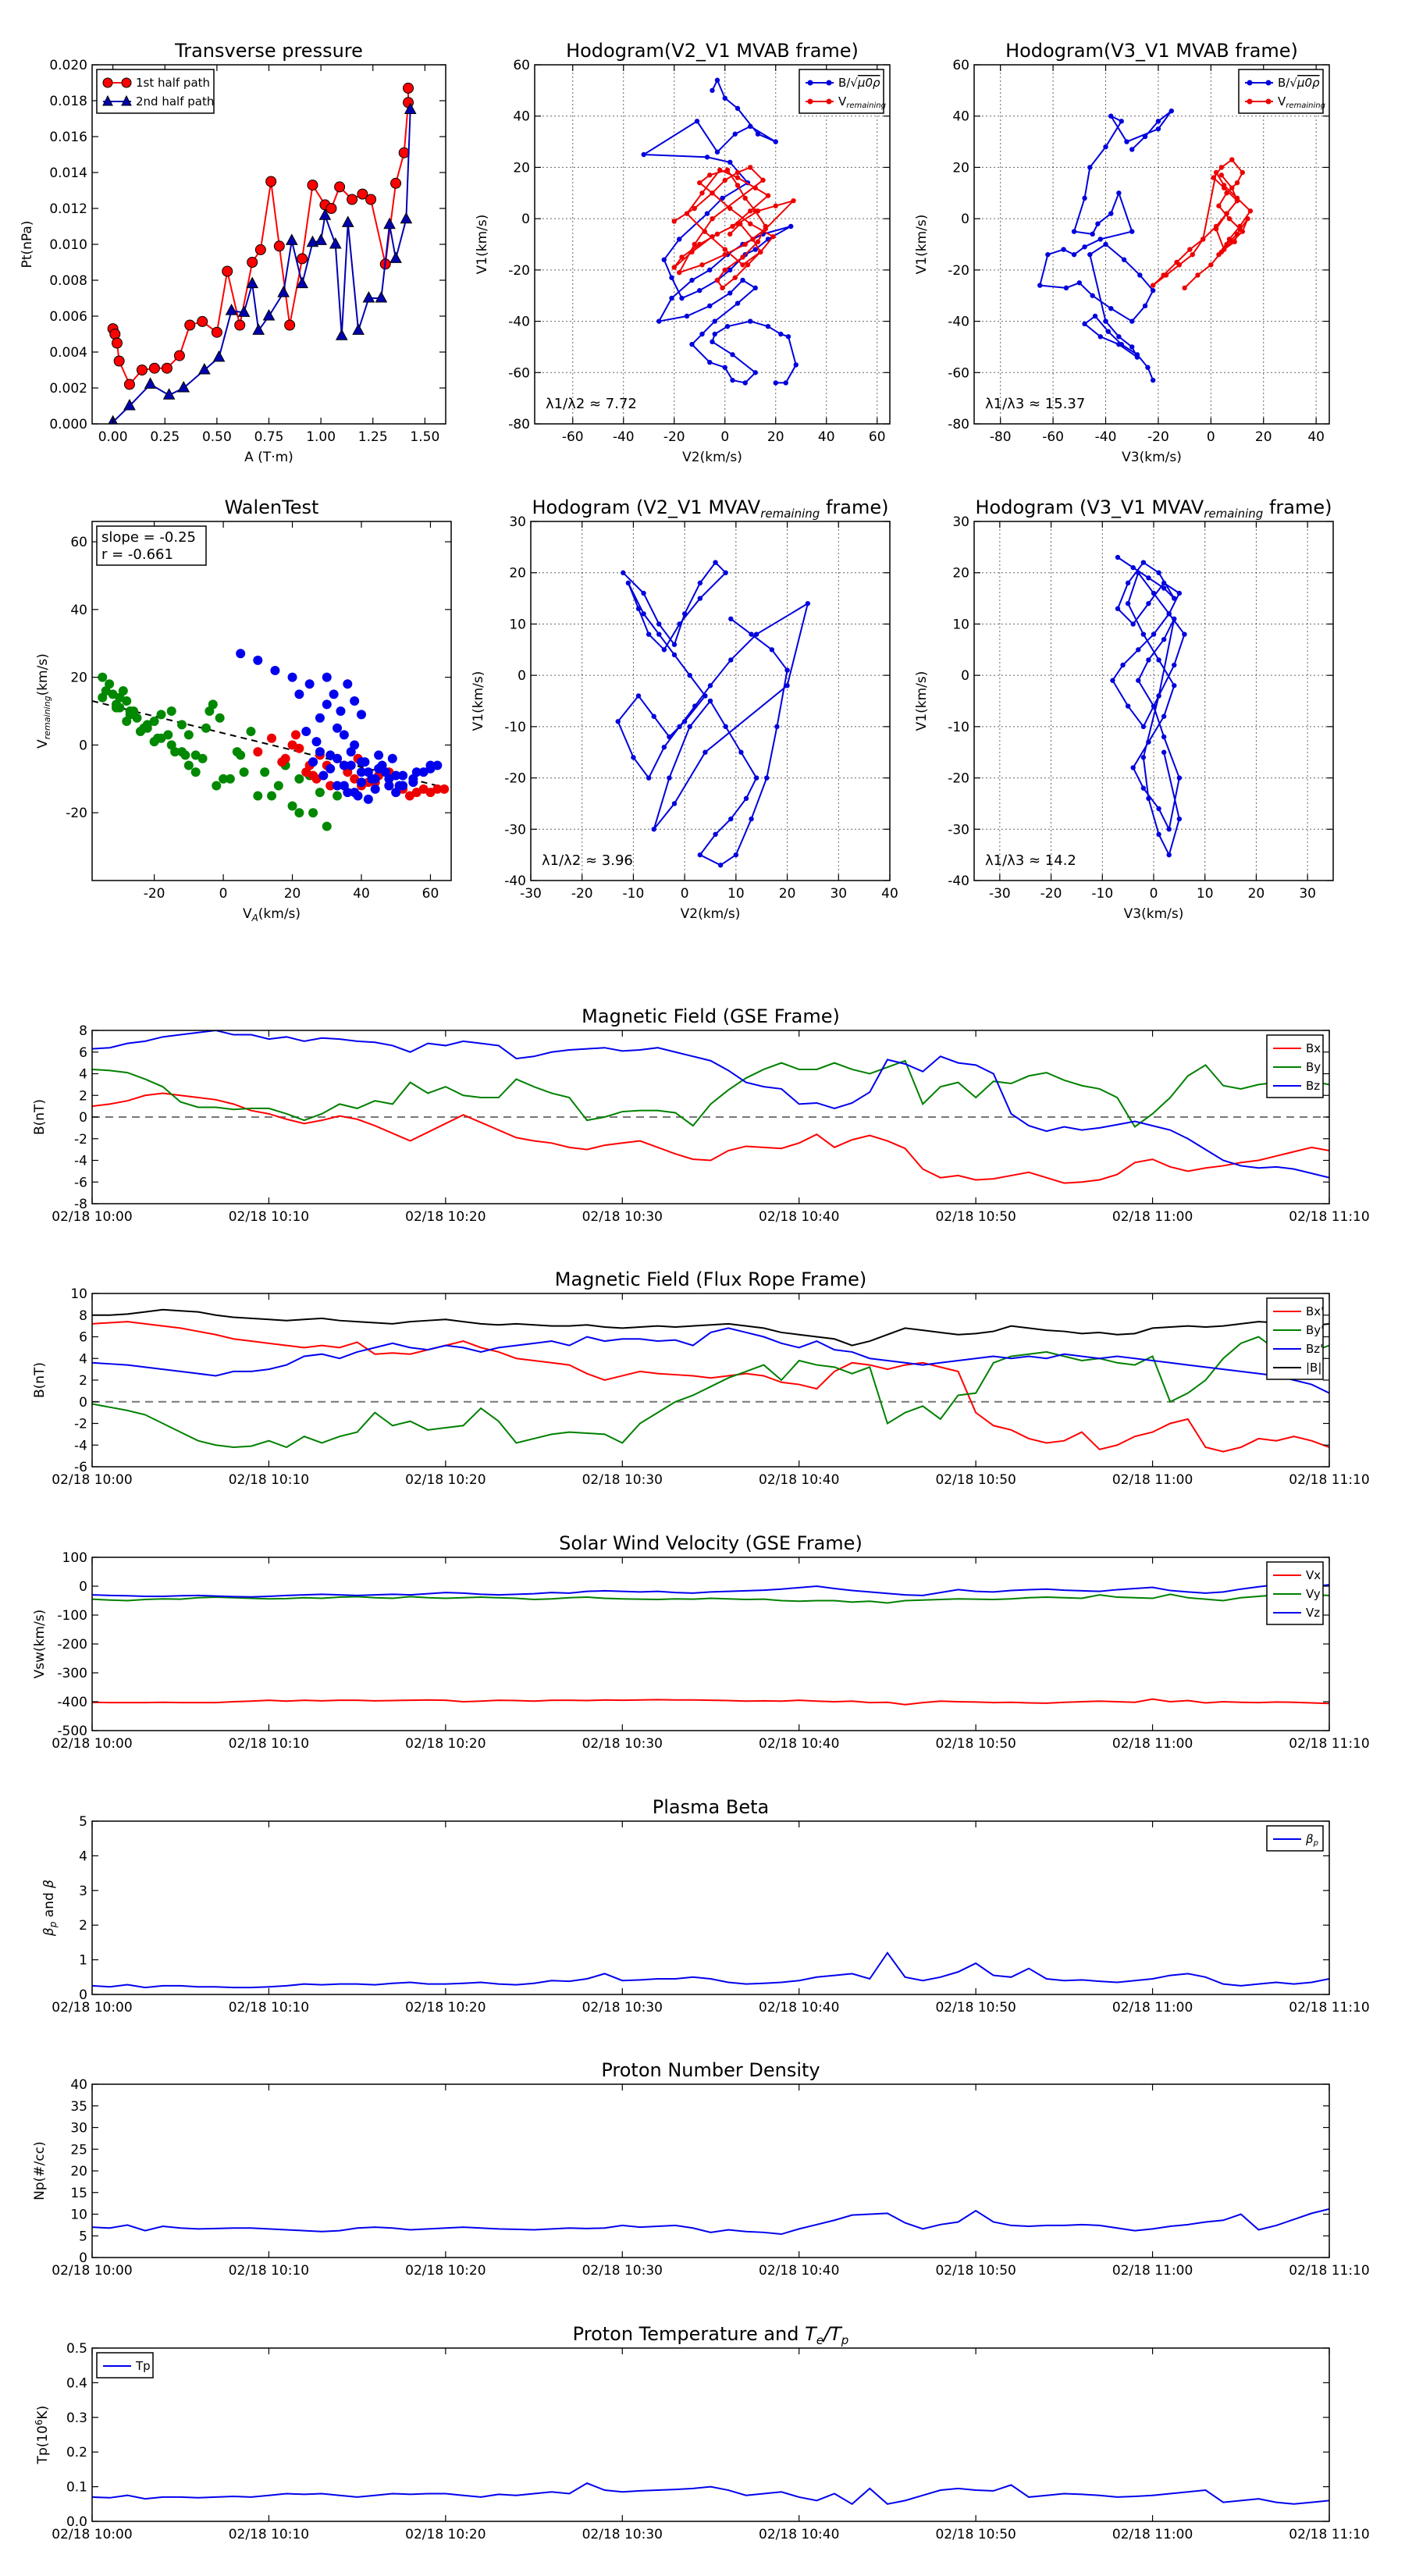 This screenshot has width=1405, height=2576. Describe the element at coordinates (83, 1031) in the screenshot. I see `y-tick-label: 8` at that location.